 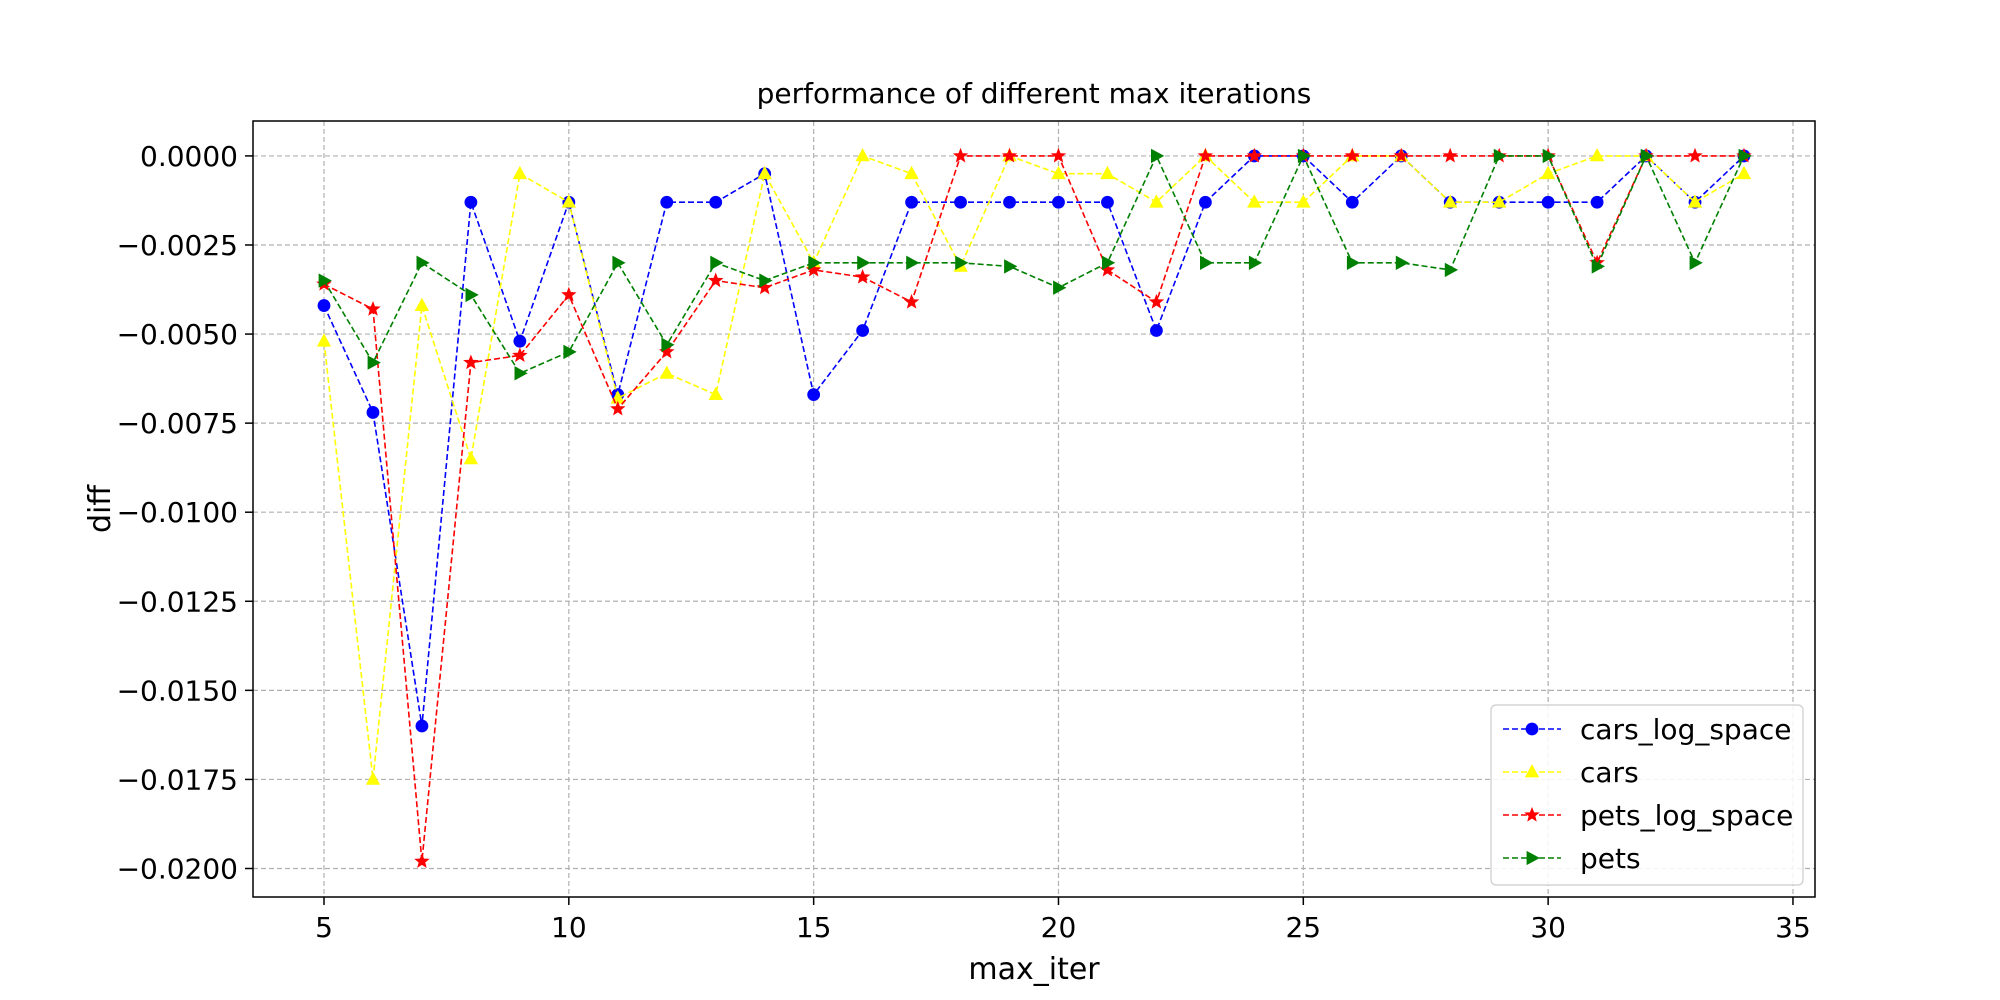 I want to click on y-axis-label: diff, so click(x=100, y=508).